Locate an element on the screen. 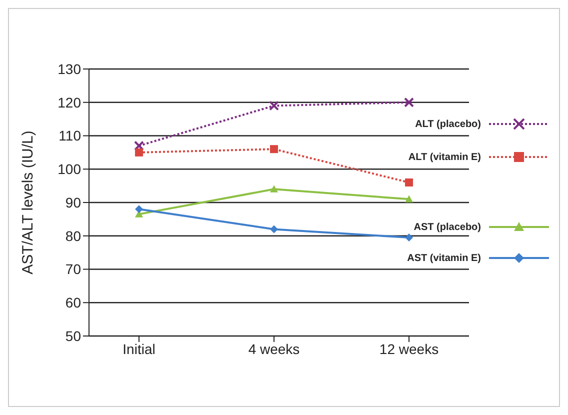  series-label: ALT (placebo) is located at coordinates (448, 124).